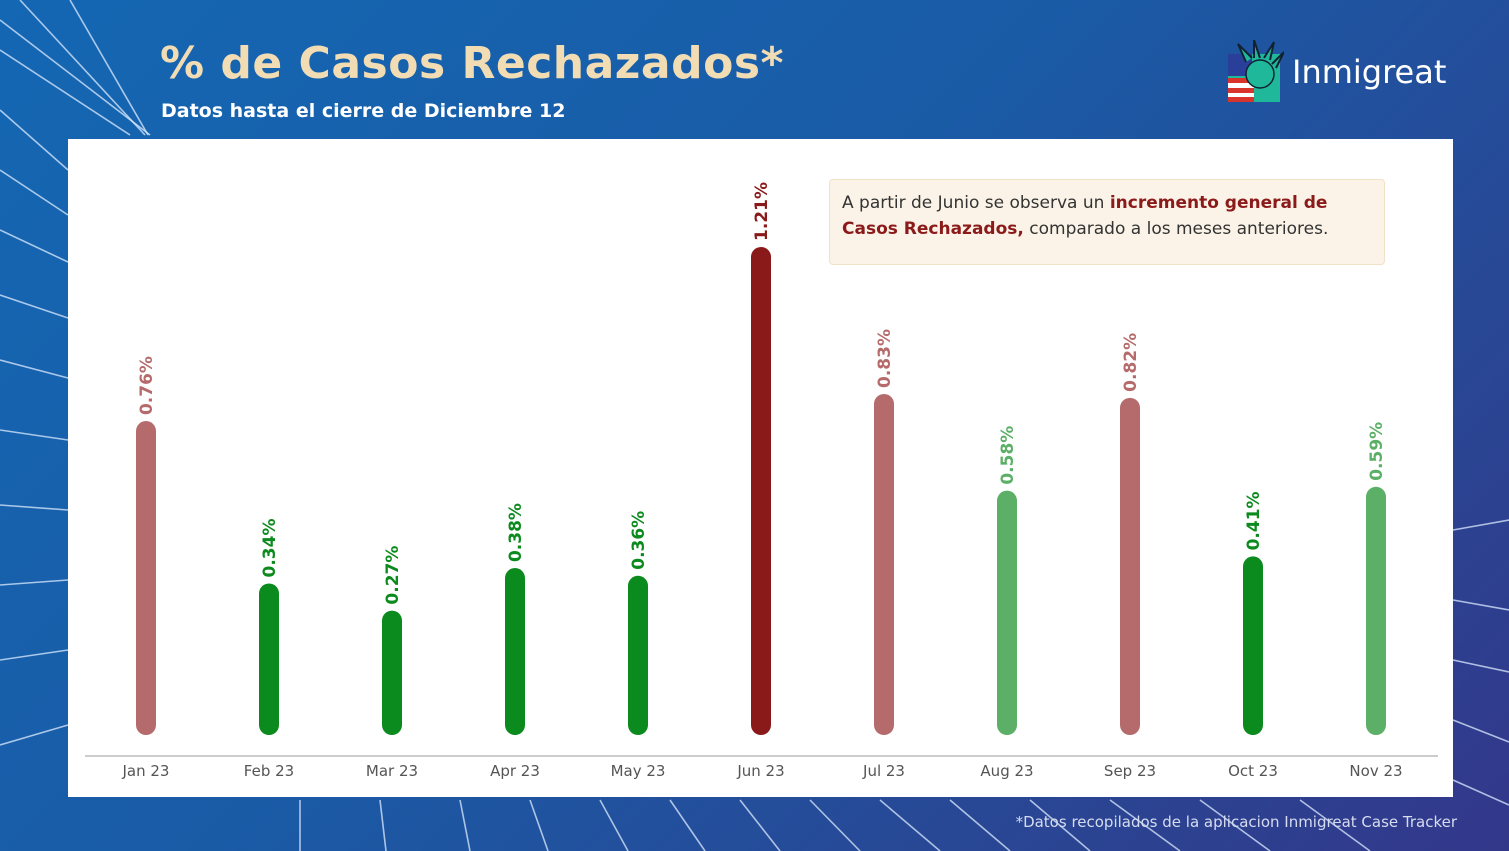  Describe the element at coordinates (1256, 71) in the screenshot. I see `statue-of-liberty-logo-icon` at that location.